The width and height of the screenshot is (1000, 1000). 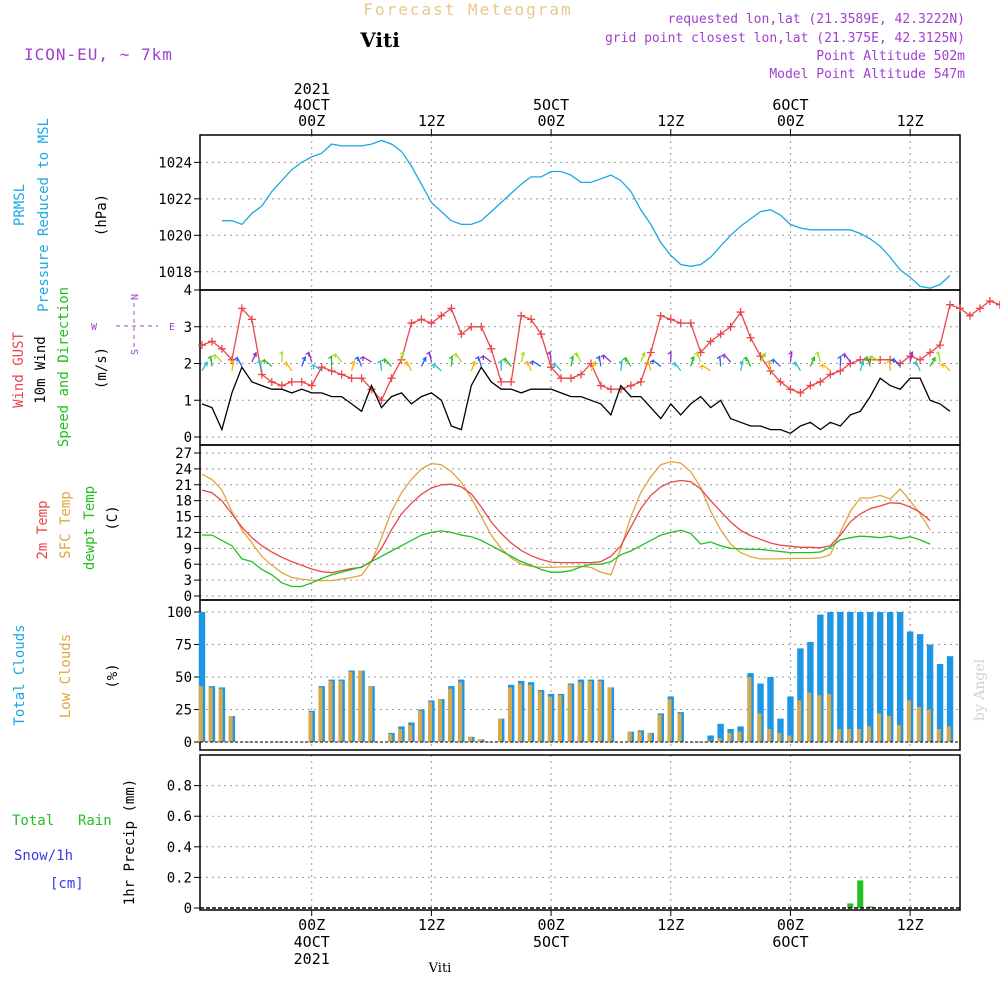 What do you see at coordinates (183, 518) in the screenshot?
I see `ytick-label: 15` at bounding box center [183, 518].